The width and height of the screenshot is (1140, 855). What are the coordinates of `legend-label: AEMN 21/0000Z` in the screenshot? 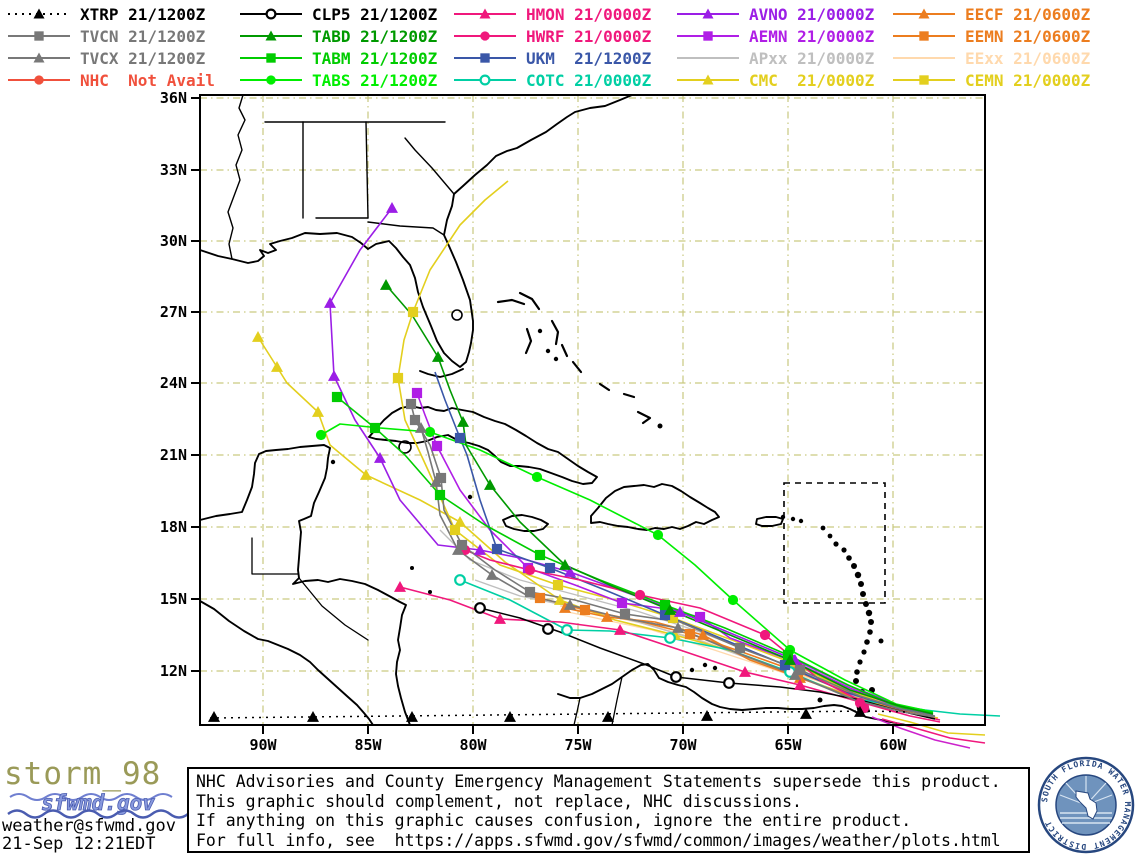 It's located at (812, 36).